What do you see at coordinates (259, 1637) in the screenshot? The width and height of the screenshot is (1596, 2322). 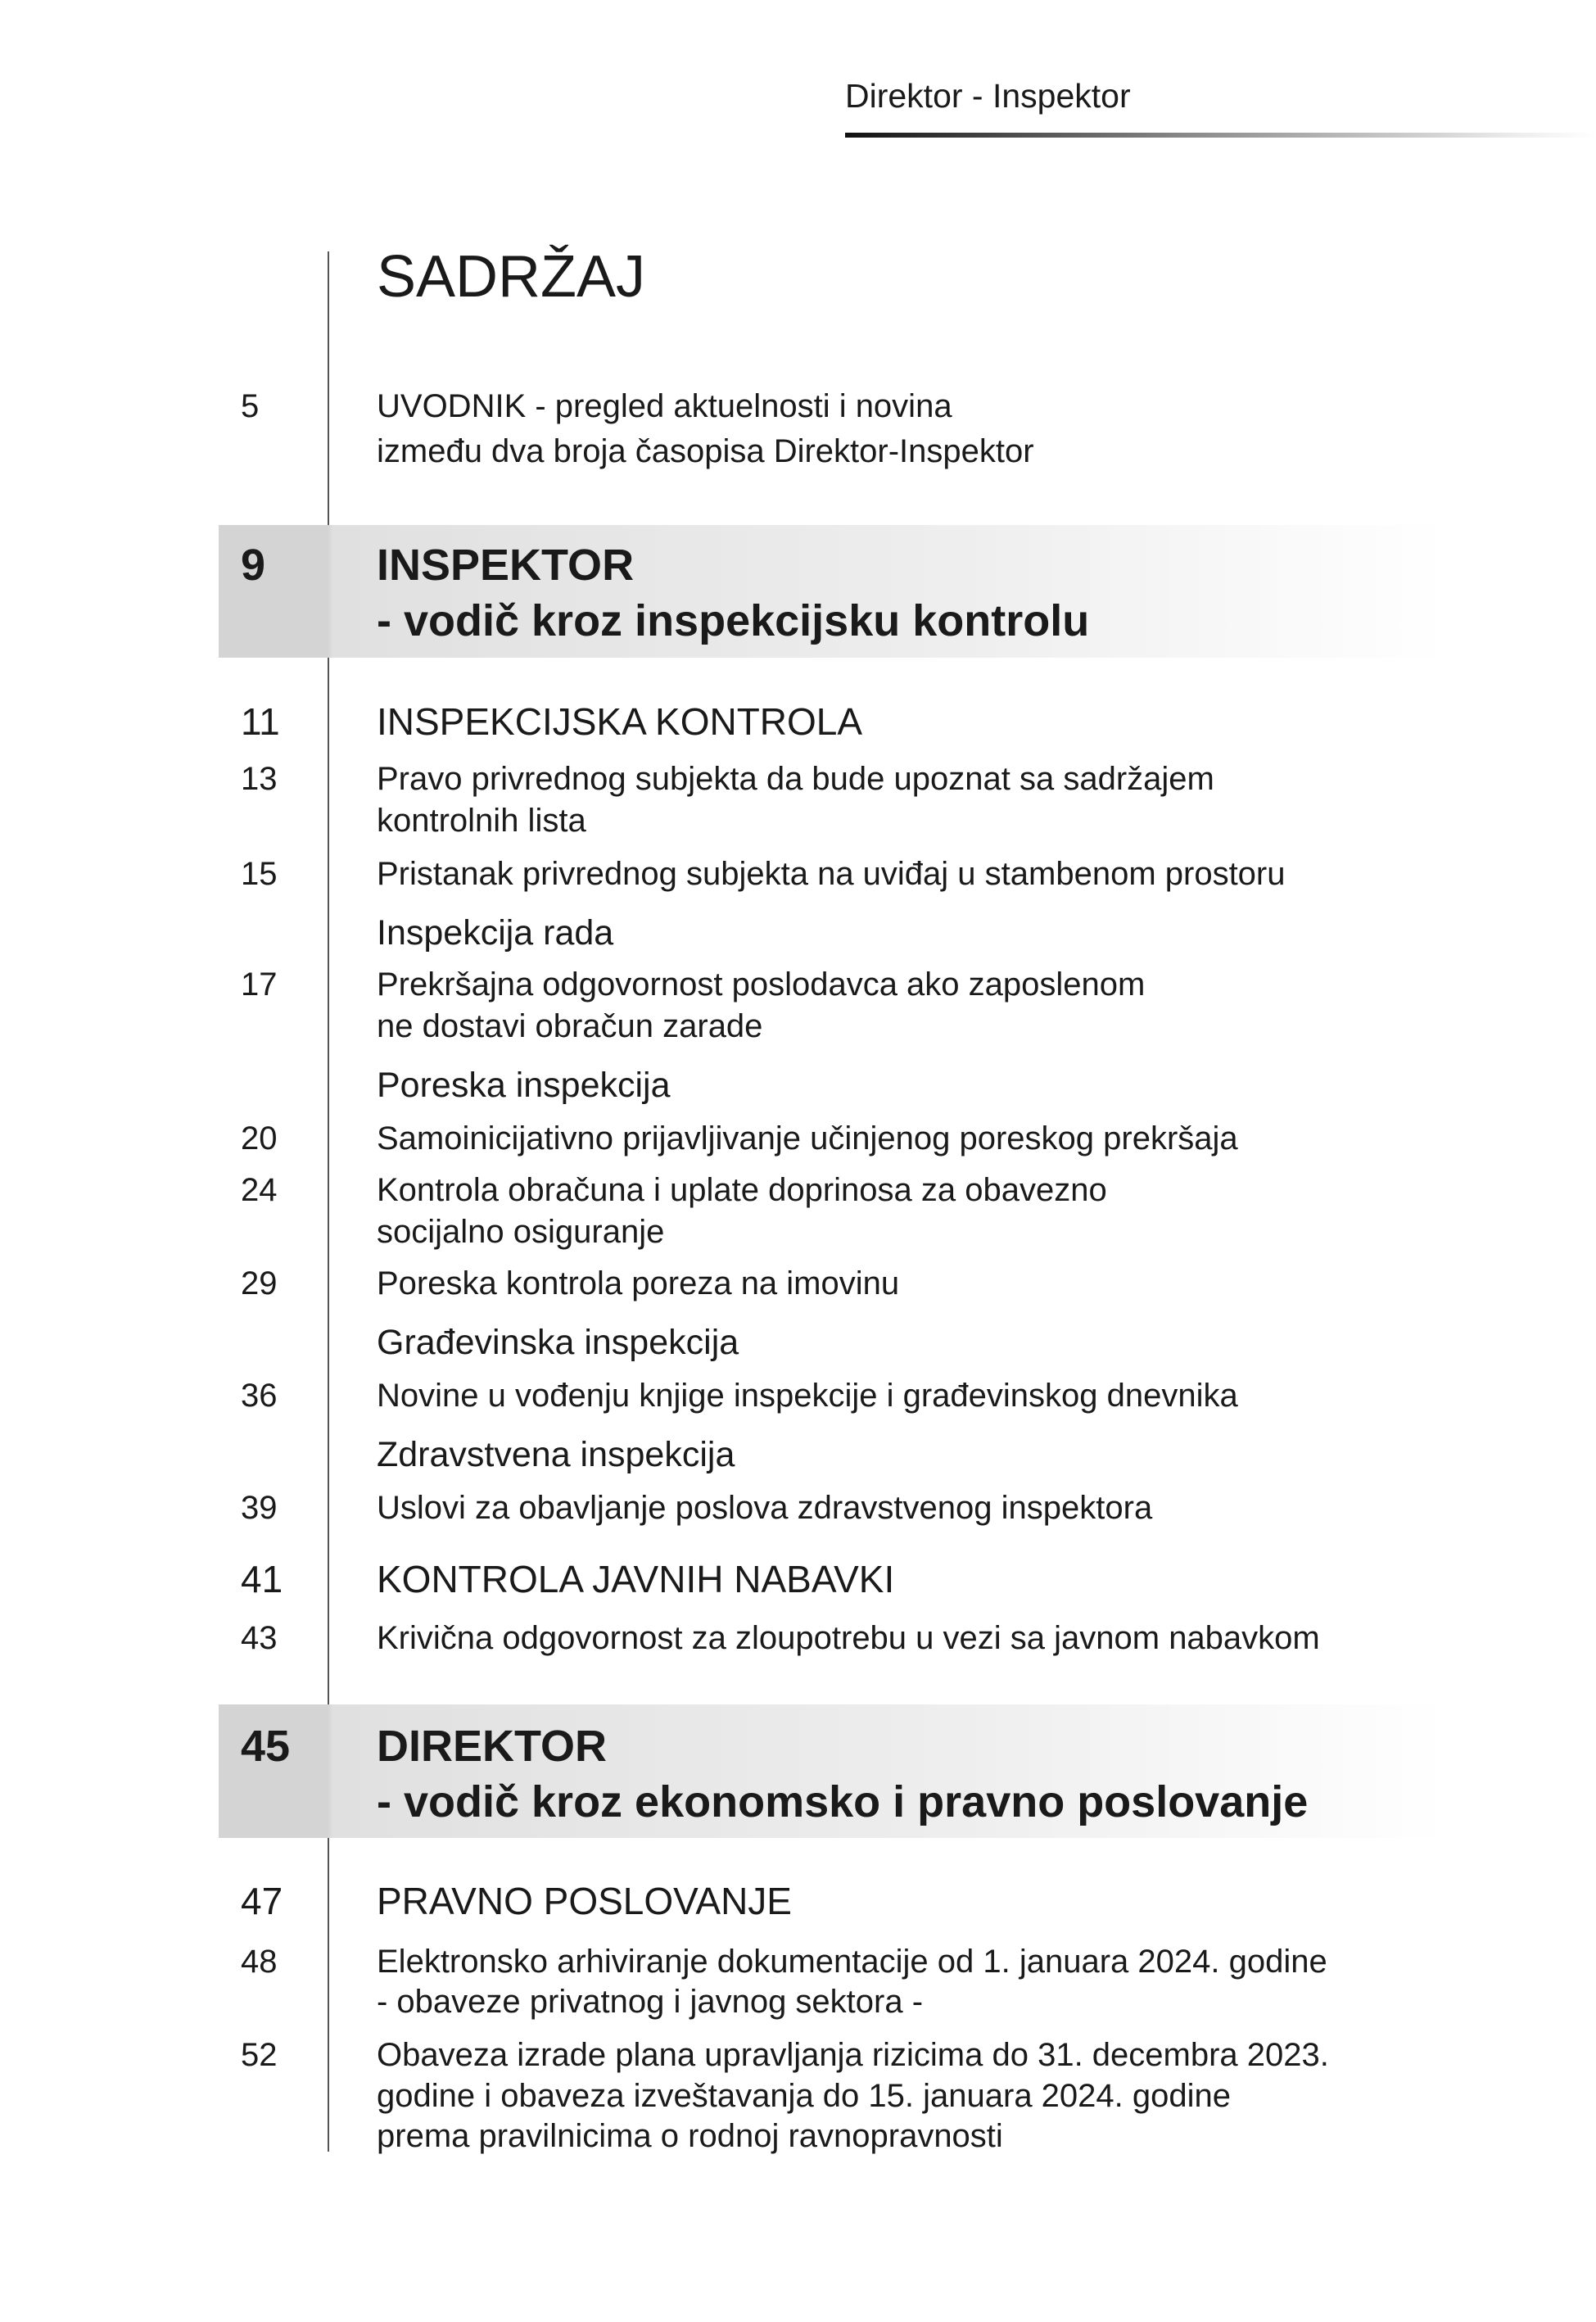 I see `toc-page-number: 43` at bounding box center [259, 1637].